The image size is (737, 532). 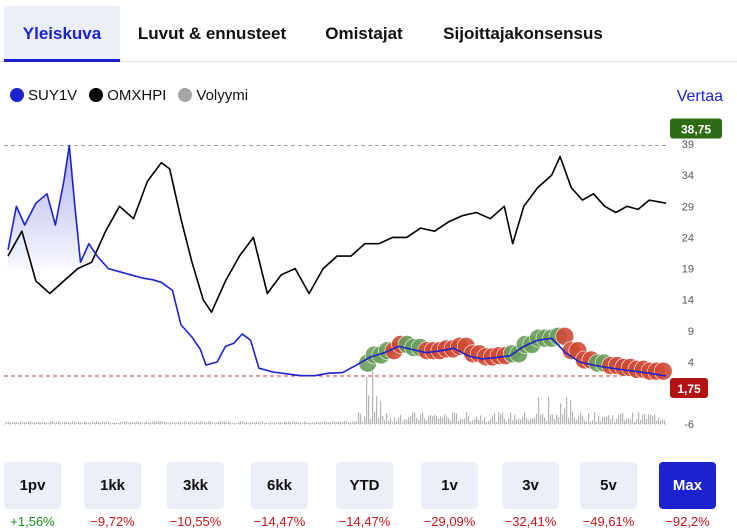 I want to click on y-tick-label: 34, so click(x=688, y=176).